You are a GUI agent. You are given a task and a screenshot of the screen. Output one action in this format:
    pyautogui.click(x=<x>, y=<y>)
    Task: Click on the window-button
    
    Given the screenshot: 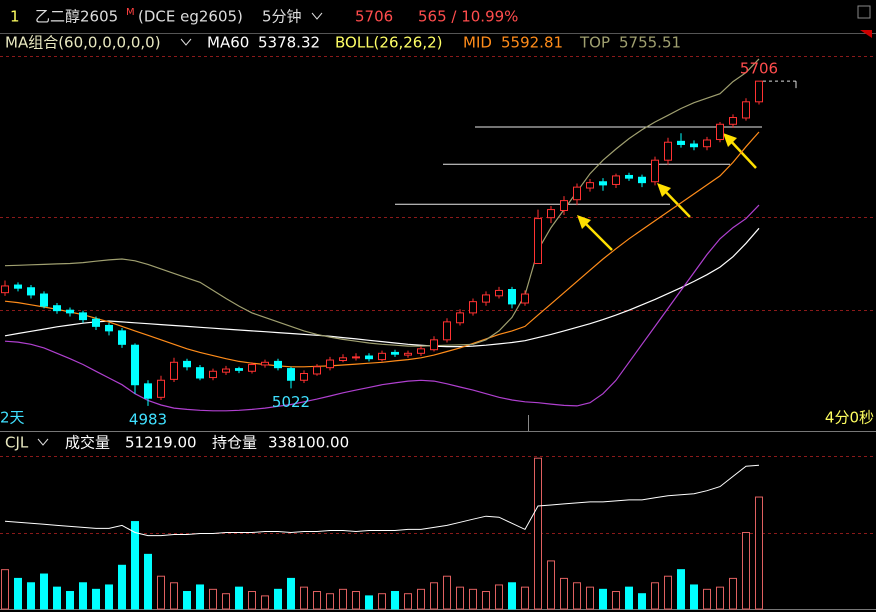 What is the action you would take?
    pyautogui.click(x=864, y=12)
    